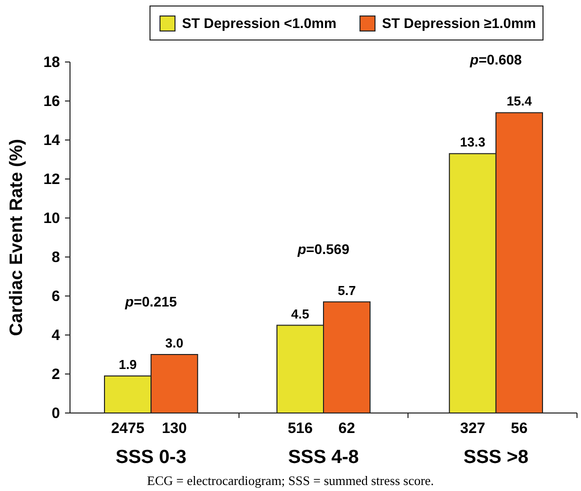  Describe the element at coordinates (347, 428) in the screenshot. I see `text: 62` at that location.